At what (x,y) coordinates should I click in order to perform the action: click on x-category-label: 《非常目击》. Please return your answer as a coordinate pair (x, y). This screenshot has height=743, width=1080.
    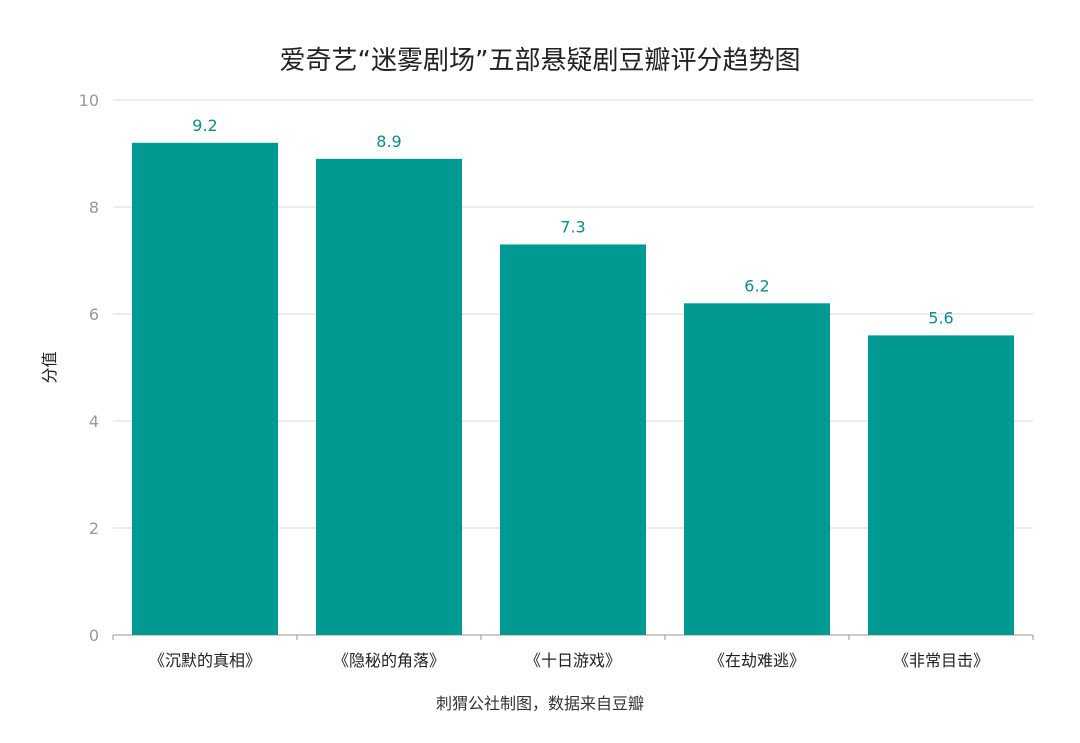
    Looking at the image, I should click on (941, 660).